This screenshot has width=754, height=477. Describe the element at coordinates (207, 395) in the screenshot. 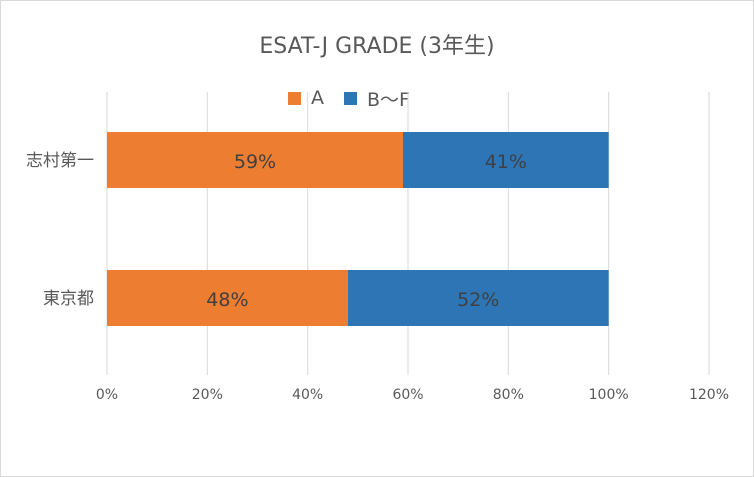

I see `tick-label: 20%` at that location.